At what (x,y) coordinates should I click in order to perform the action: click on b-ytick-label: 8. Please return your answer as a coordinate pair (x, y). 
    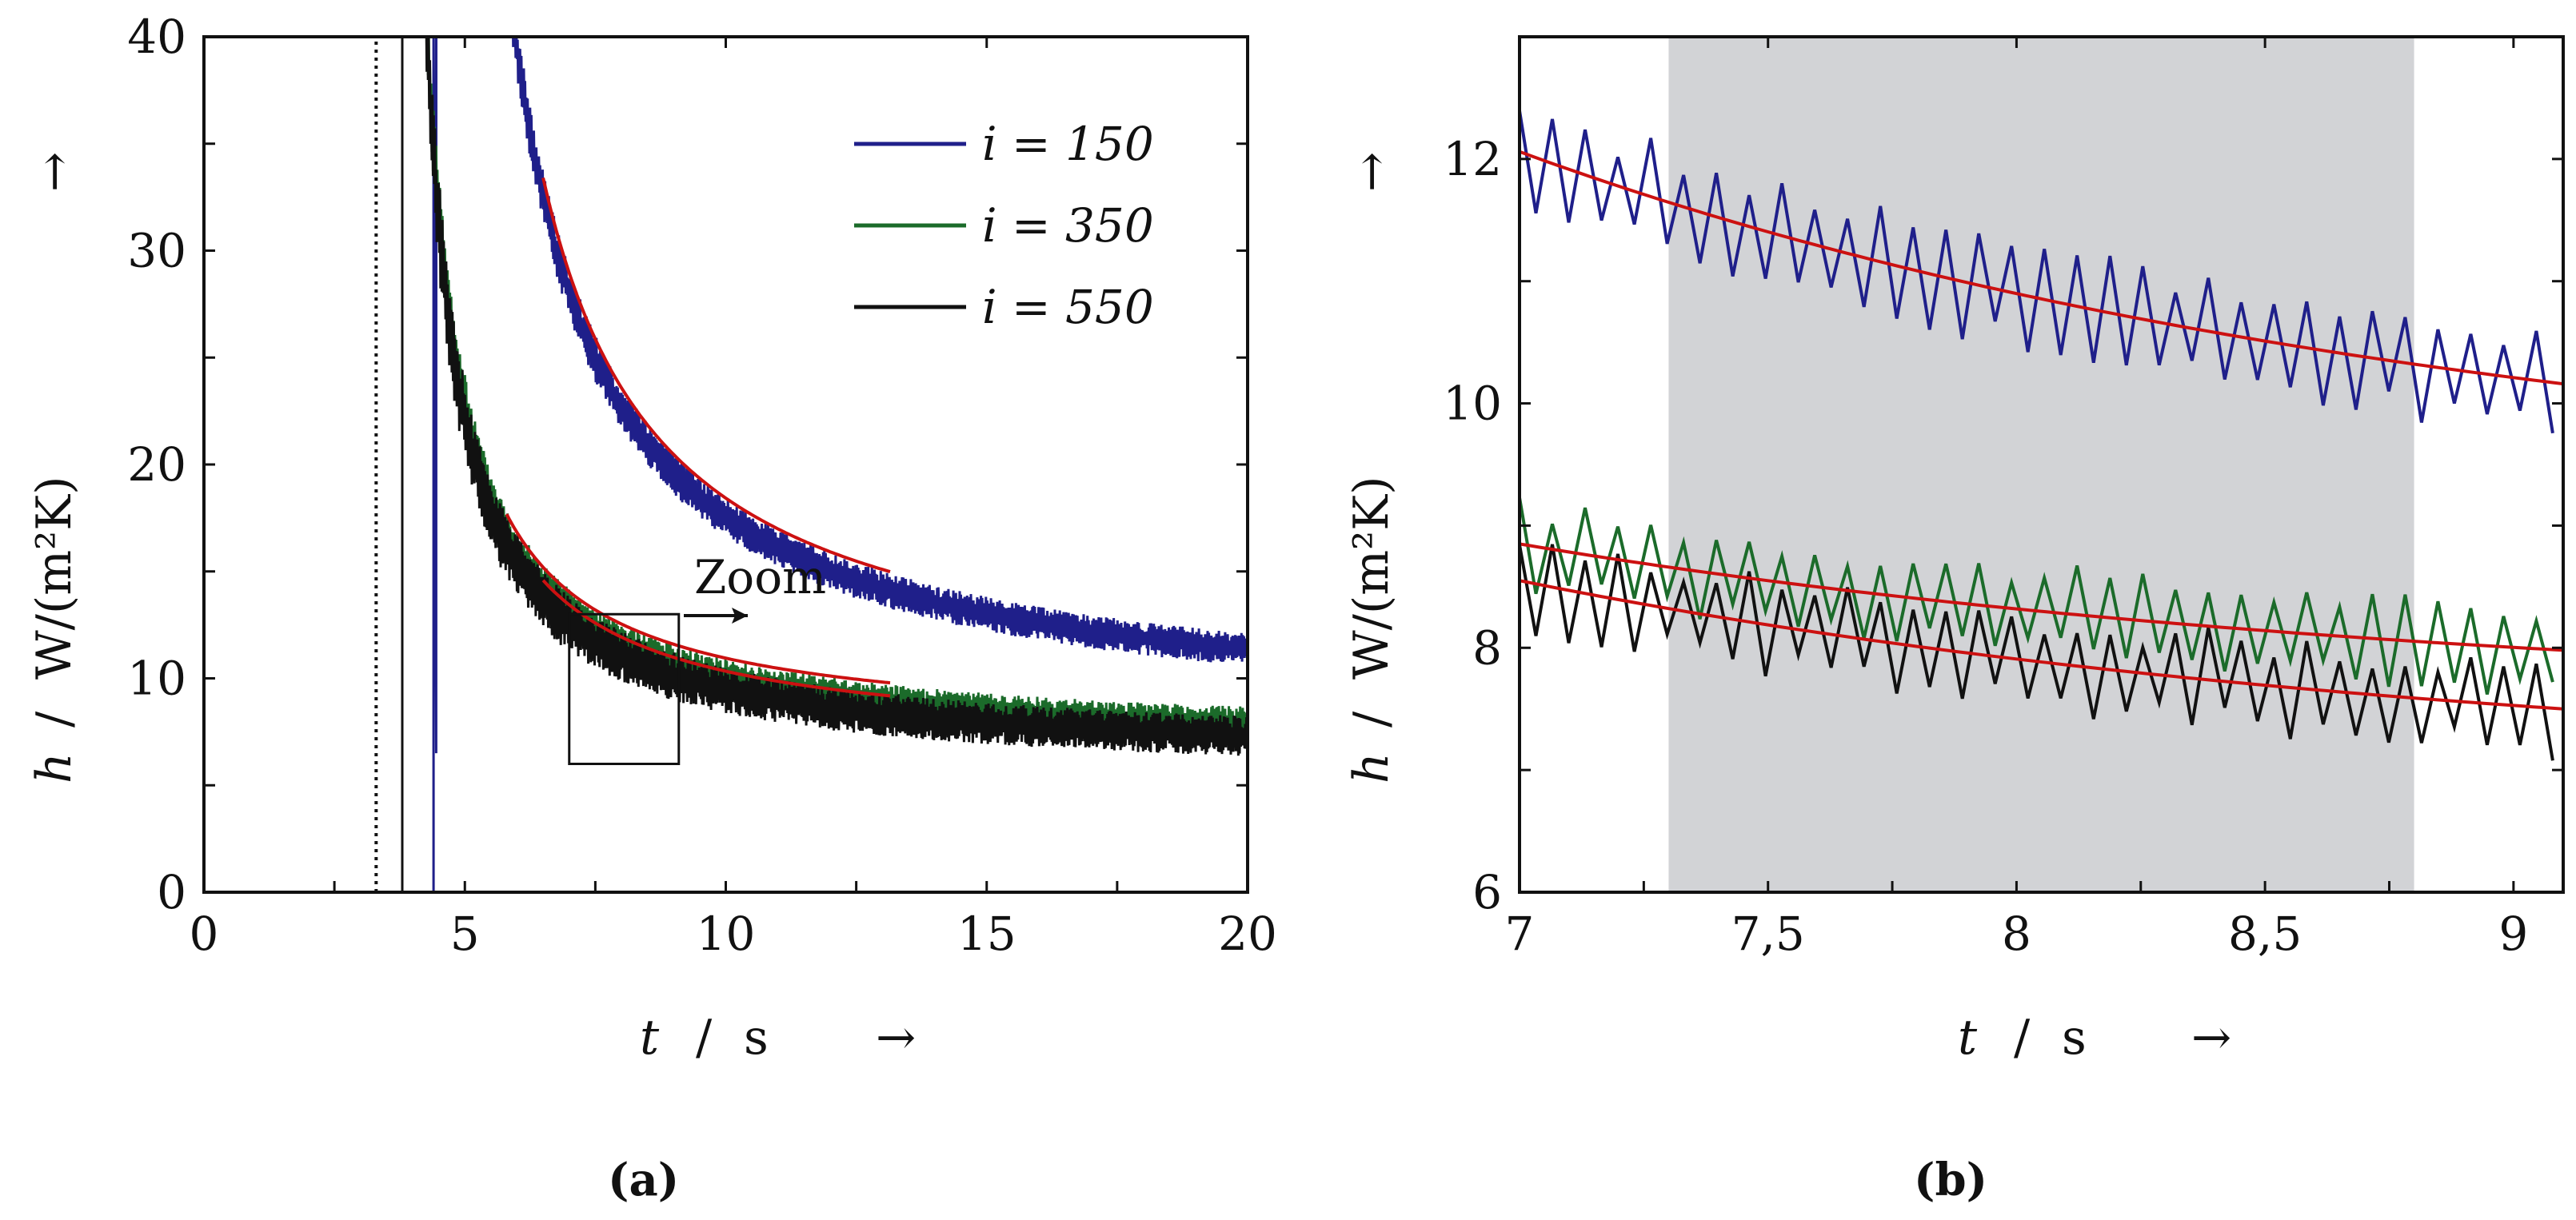
    Looking at the image, I should click on (1487, 647).